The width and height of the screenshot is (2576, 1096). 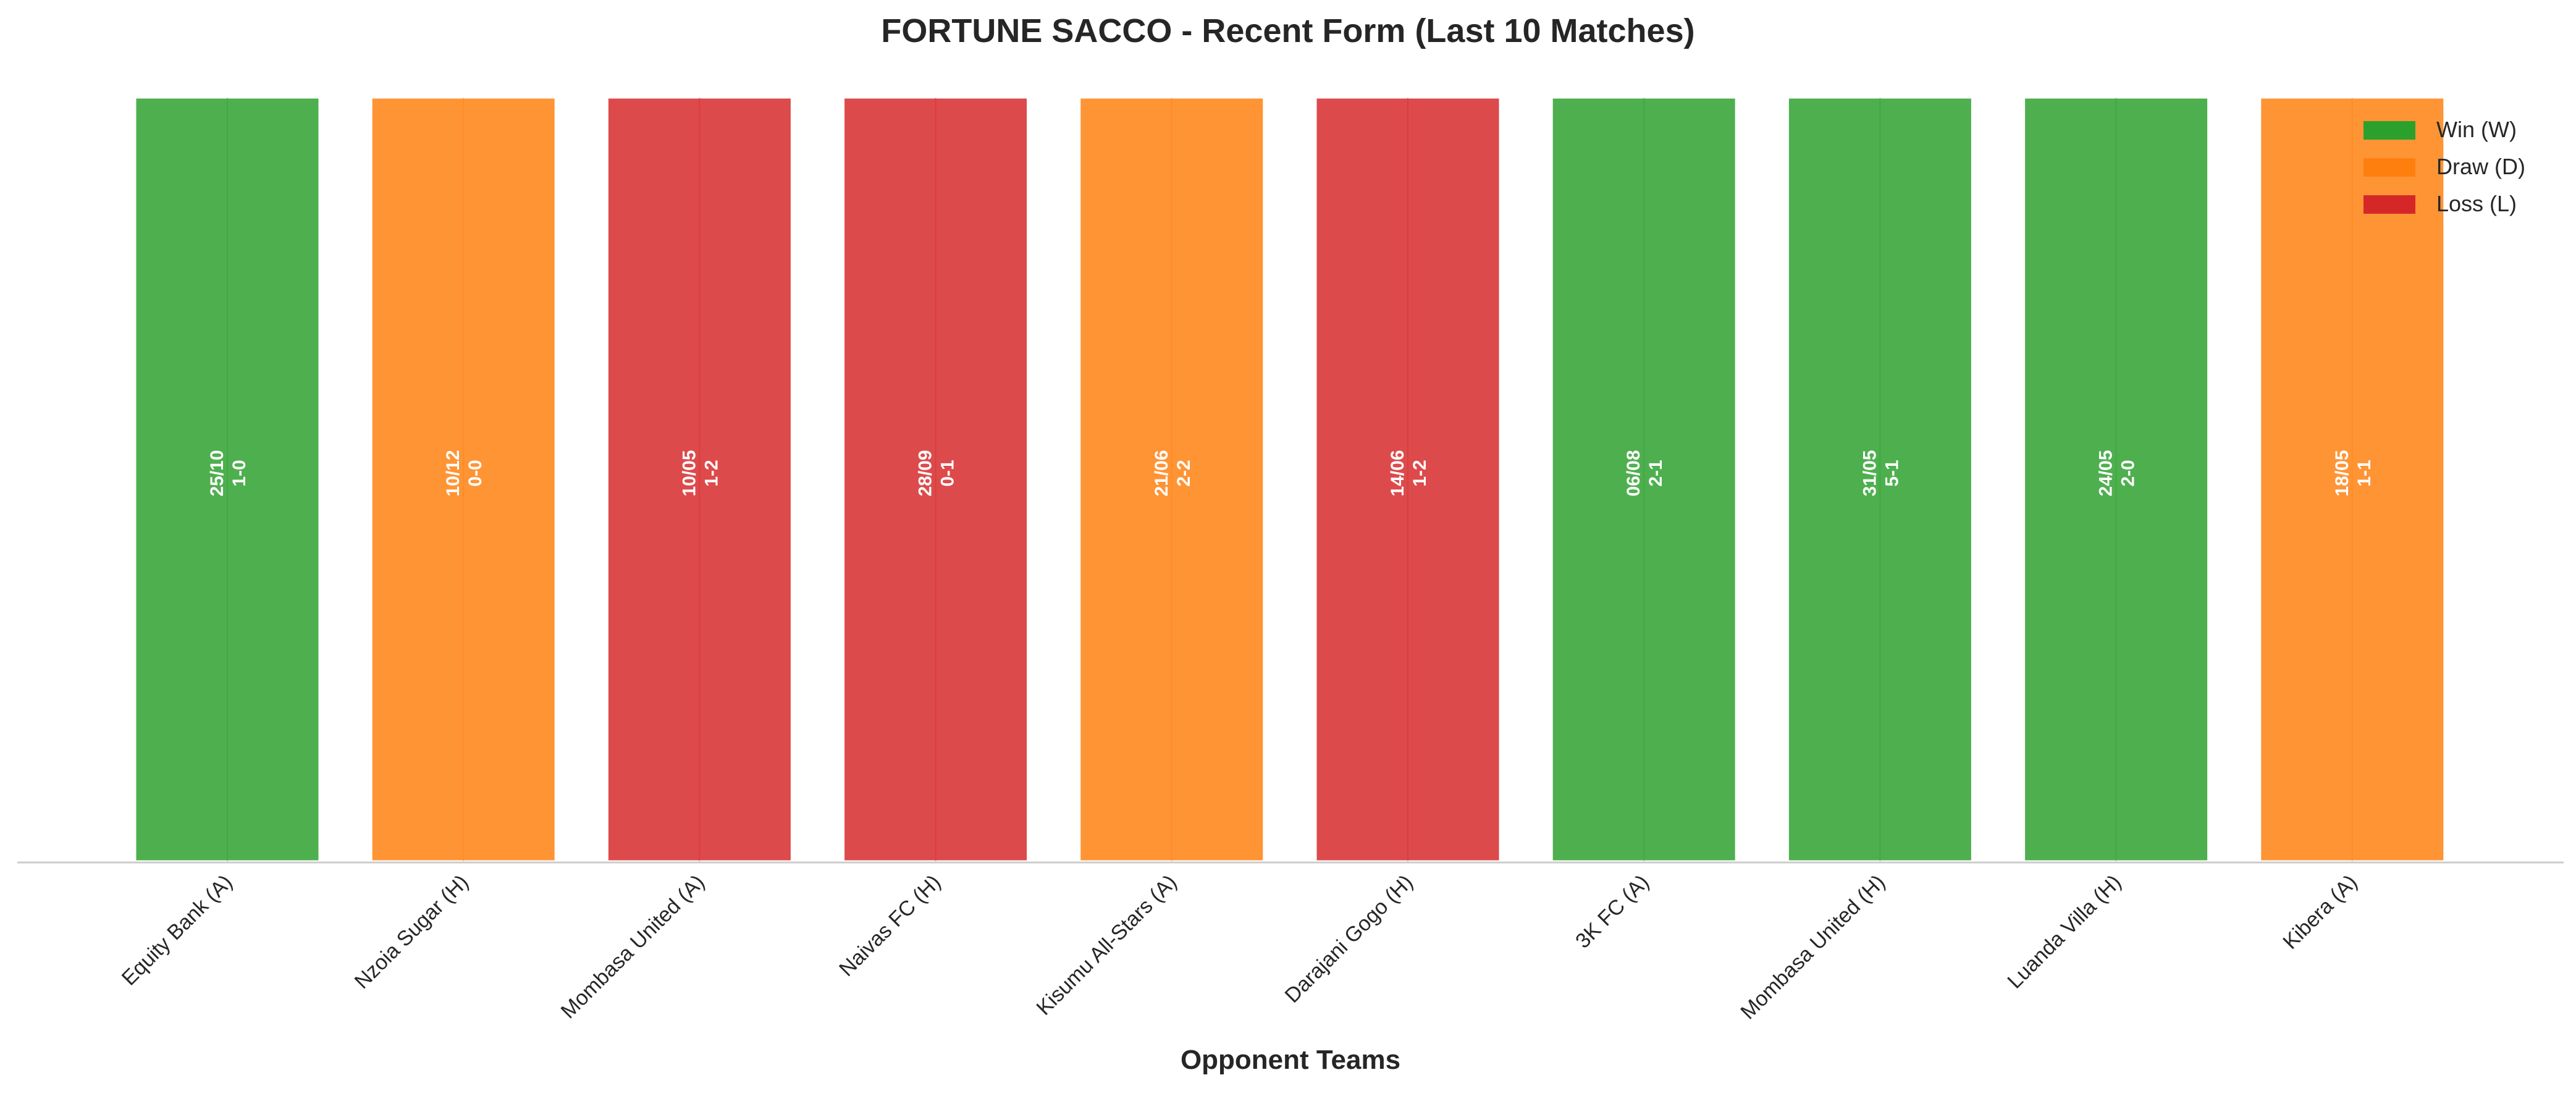 I want to click on bar-data-label: 10/05 1-2, so click(x=700, y=473).